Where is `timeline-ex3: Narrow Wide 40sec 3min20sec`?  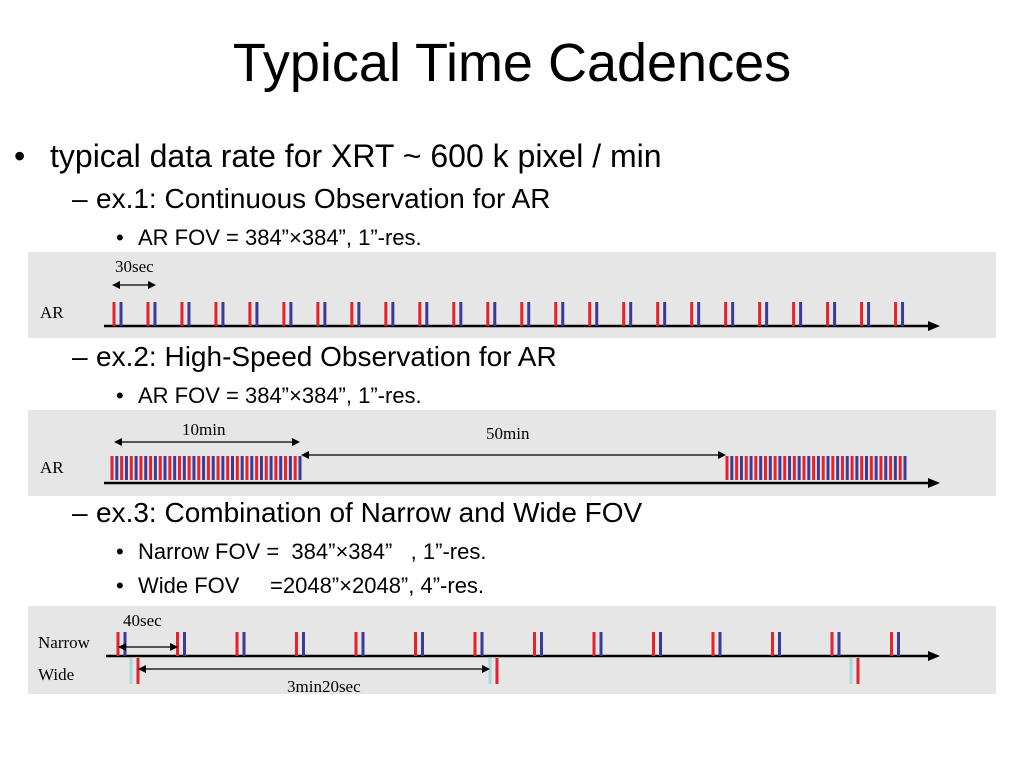
timeline-ex3: Narrow Wide 40sec 3min20sec is located at coordinates (489, 652).